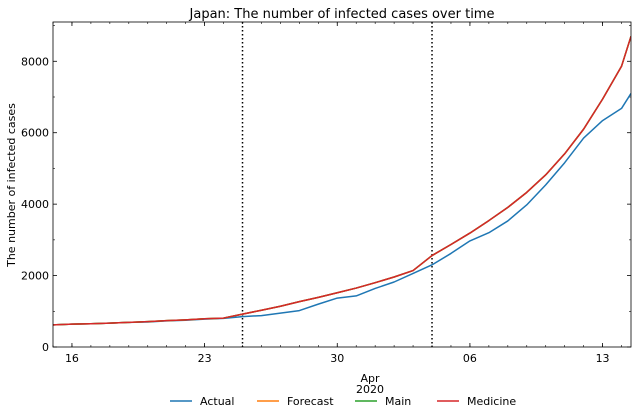  Describe the element at coordinates (343, 401) in the screenshot. I see `legend: Actual Forecast Main Medicine` at that location.